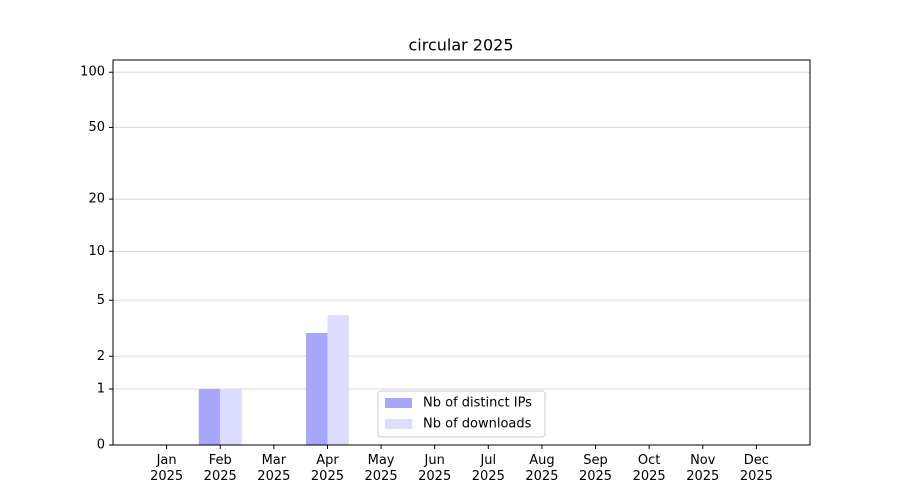 This screenshot has width=900, height=500. Describe the element at coordinates (649, 468) in the screenshot. I see `x-tick-label: Oct 2025` at that location.